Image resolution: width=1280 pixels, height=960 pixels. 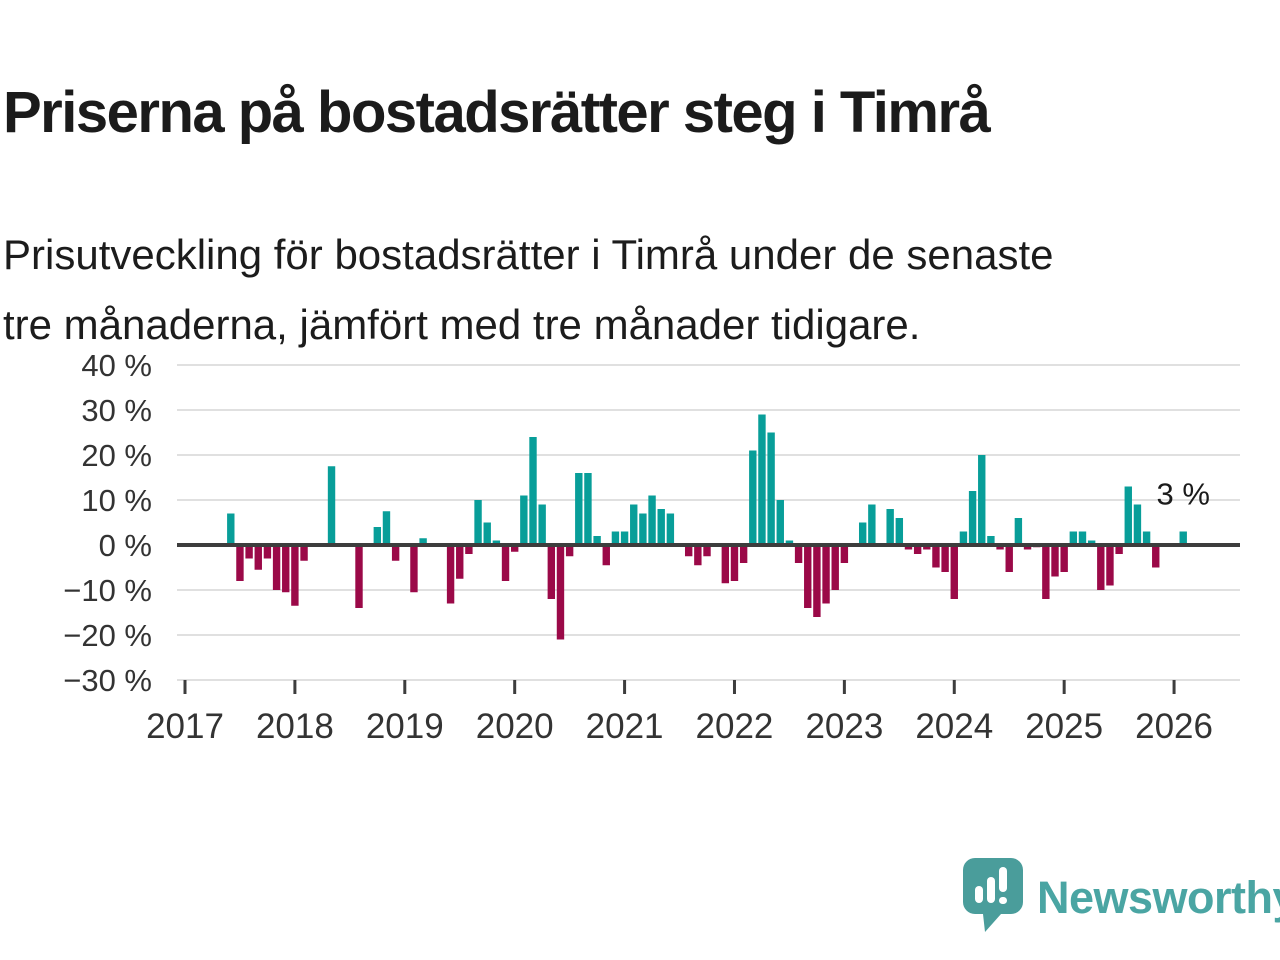 I want to click on x-tick-label: 2019, so click(x=405, y=726).